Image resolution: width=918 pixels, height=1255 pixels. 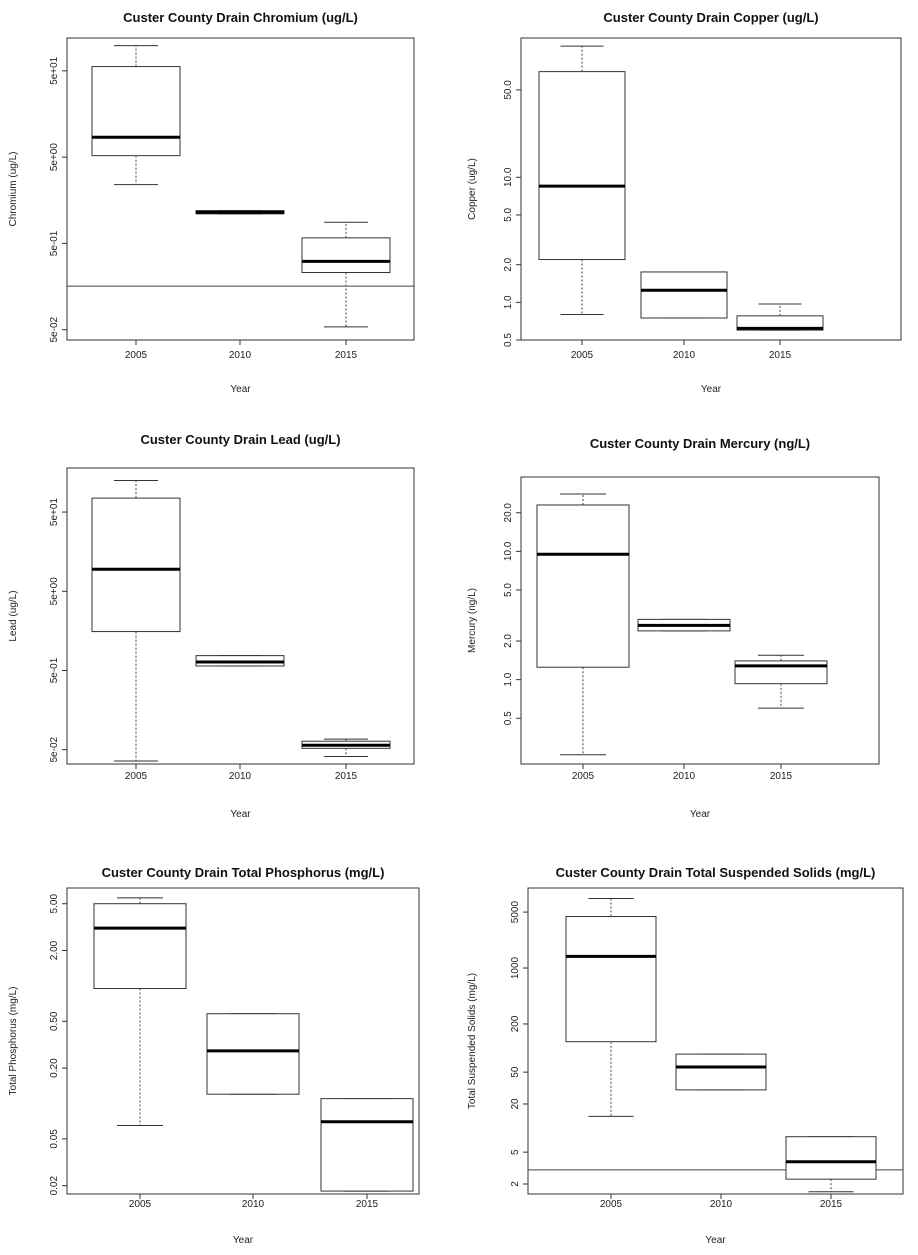 What do you see at coordinates (54, 1139) in the screenshot?
I see `y-tick-label: 0.05` at bounding box center [54, 1139].